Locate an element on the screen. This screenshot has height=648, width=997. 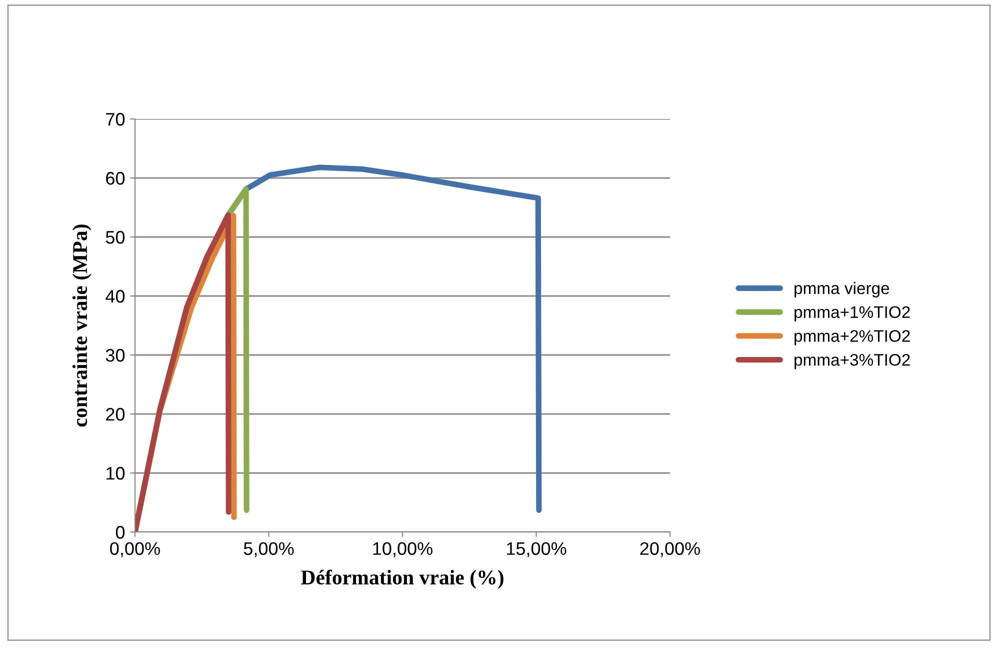
legend-label: pmma+1%TIO2 is located at coordinates (852, 314).